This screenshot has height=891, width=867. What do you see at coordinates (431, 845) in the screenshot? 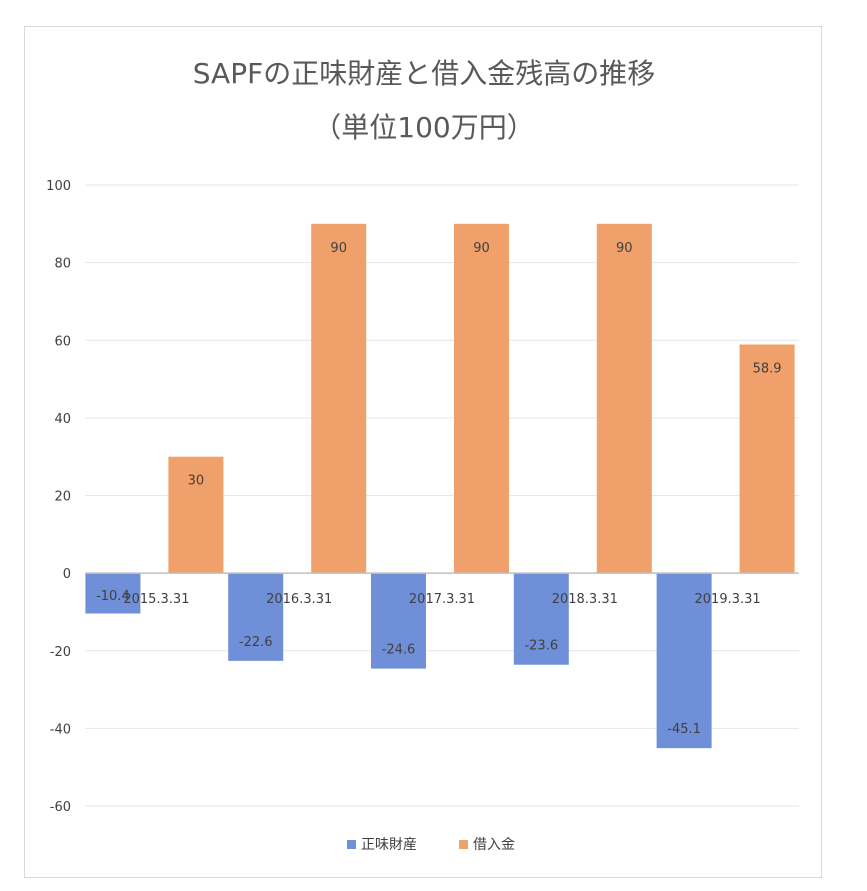
I see `legend: 正味財産 借入金` at bounding box center [431, 845].